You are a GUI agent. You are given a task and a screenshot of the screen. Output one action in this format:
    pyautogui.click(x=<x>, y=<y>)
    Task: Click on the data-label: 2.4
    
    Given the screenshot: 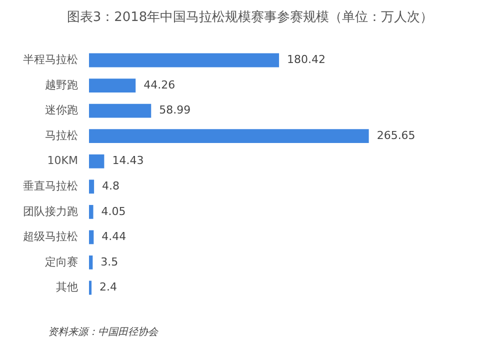 What is the action you would take?
    pyautogui.click(x=109, y=287)
    